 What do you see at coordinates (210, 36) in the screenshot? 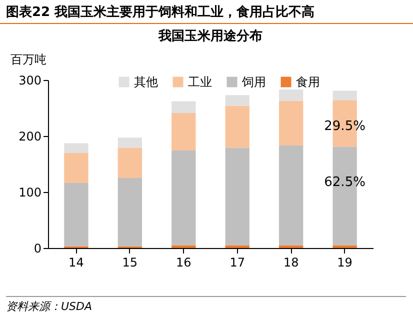
I see `chart-subtitle: 我国玉米用途分布` at bounding box center [210, 36].